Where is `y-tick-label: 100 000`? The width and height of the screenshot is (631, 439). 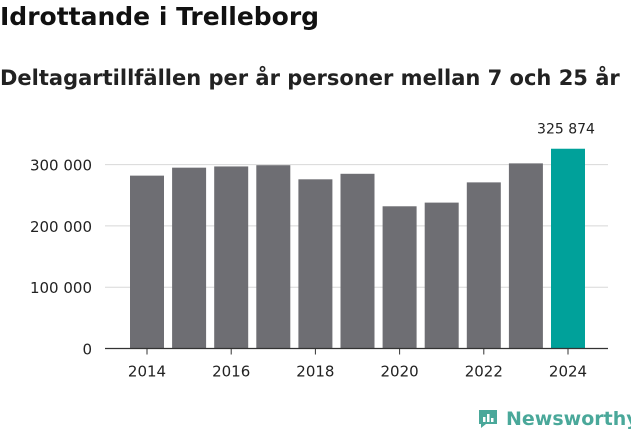
y-tick-label: 100 000 is located at coordinates (61, 288).